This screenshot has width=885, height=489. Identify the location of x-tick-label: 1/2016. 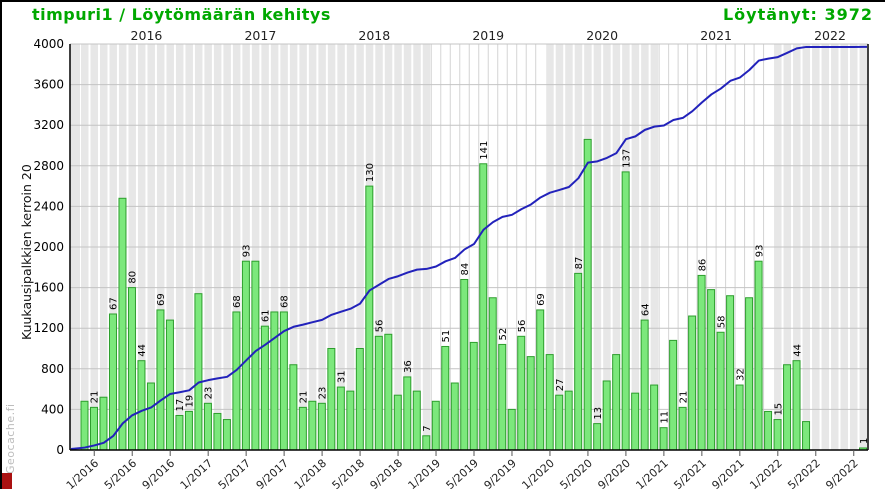
(82, 473).